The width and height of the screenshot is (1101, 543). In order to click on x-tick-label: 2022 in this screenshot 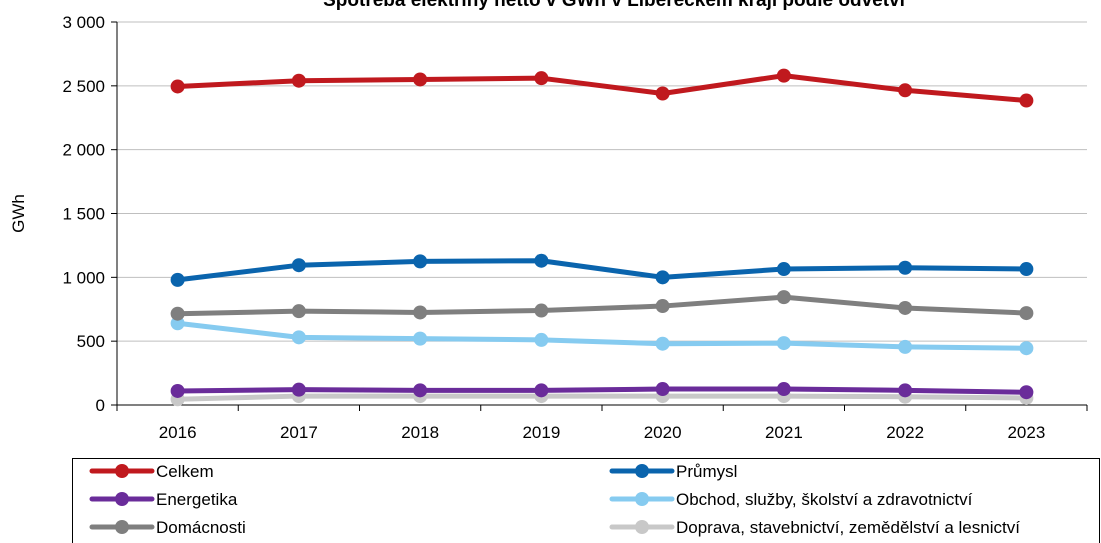, I will do `click(905, 432)`.